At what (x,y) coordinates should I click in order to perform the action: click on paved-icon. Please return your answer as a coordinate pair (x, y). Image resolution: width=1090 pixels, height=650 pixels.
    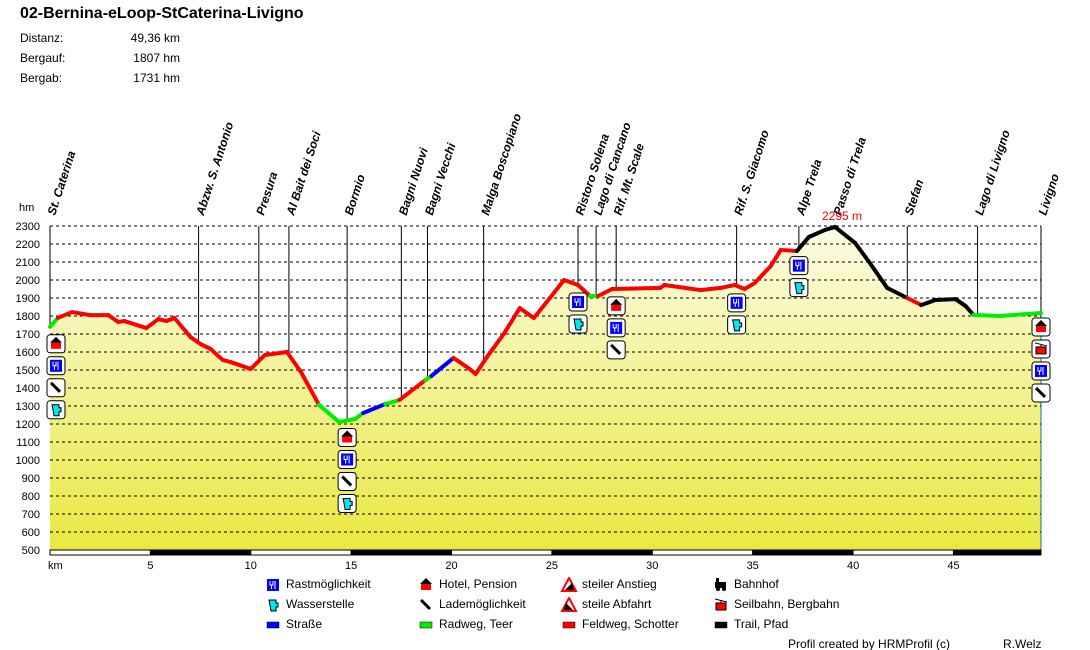
    Looking at the image, I should click on (426, 625).